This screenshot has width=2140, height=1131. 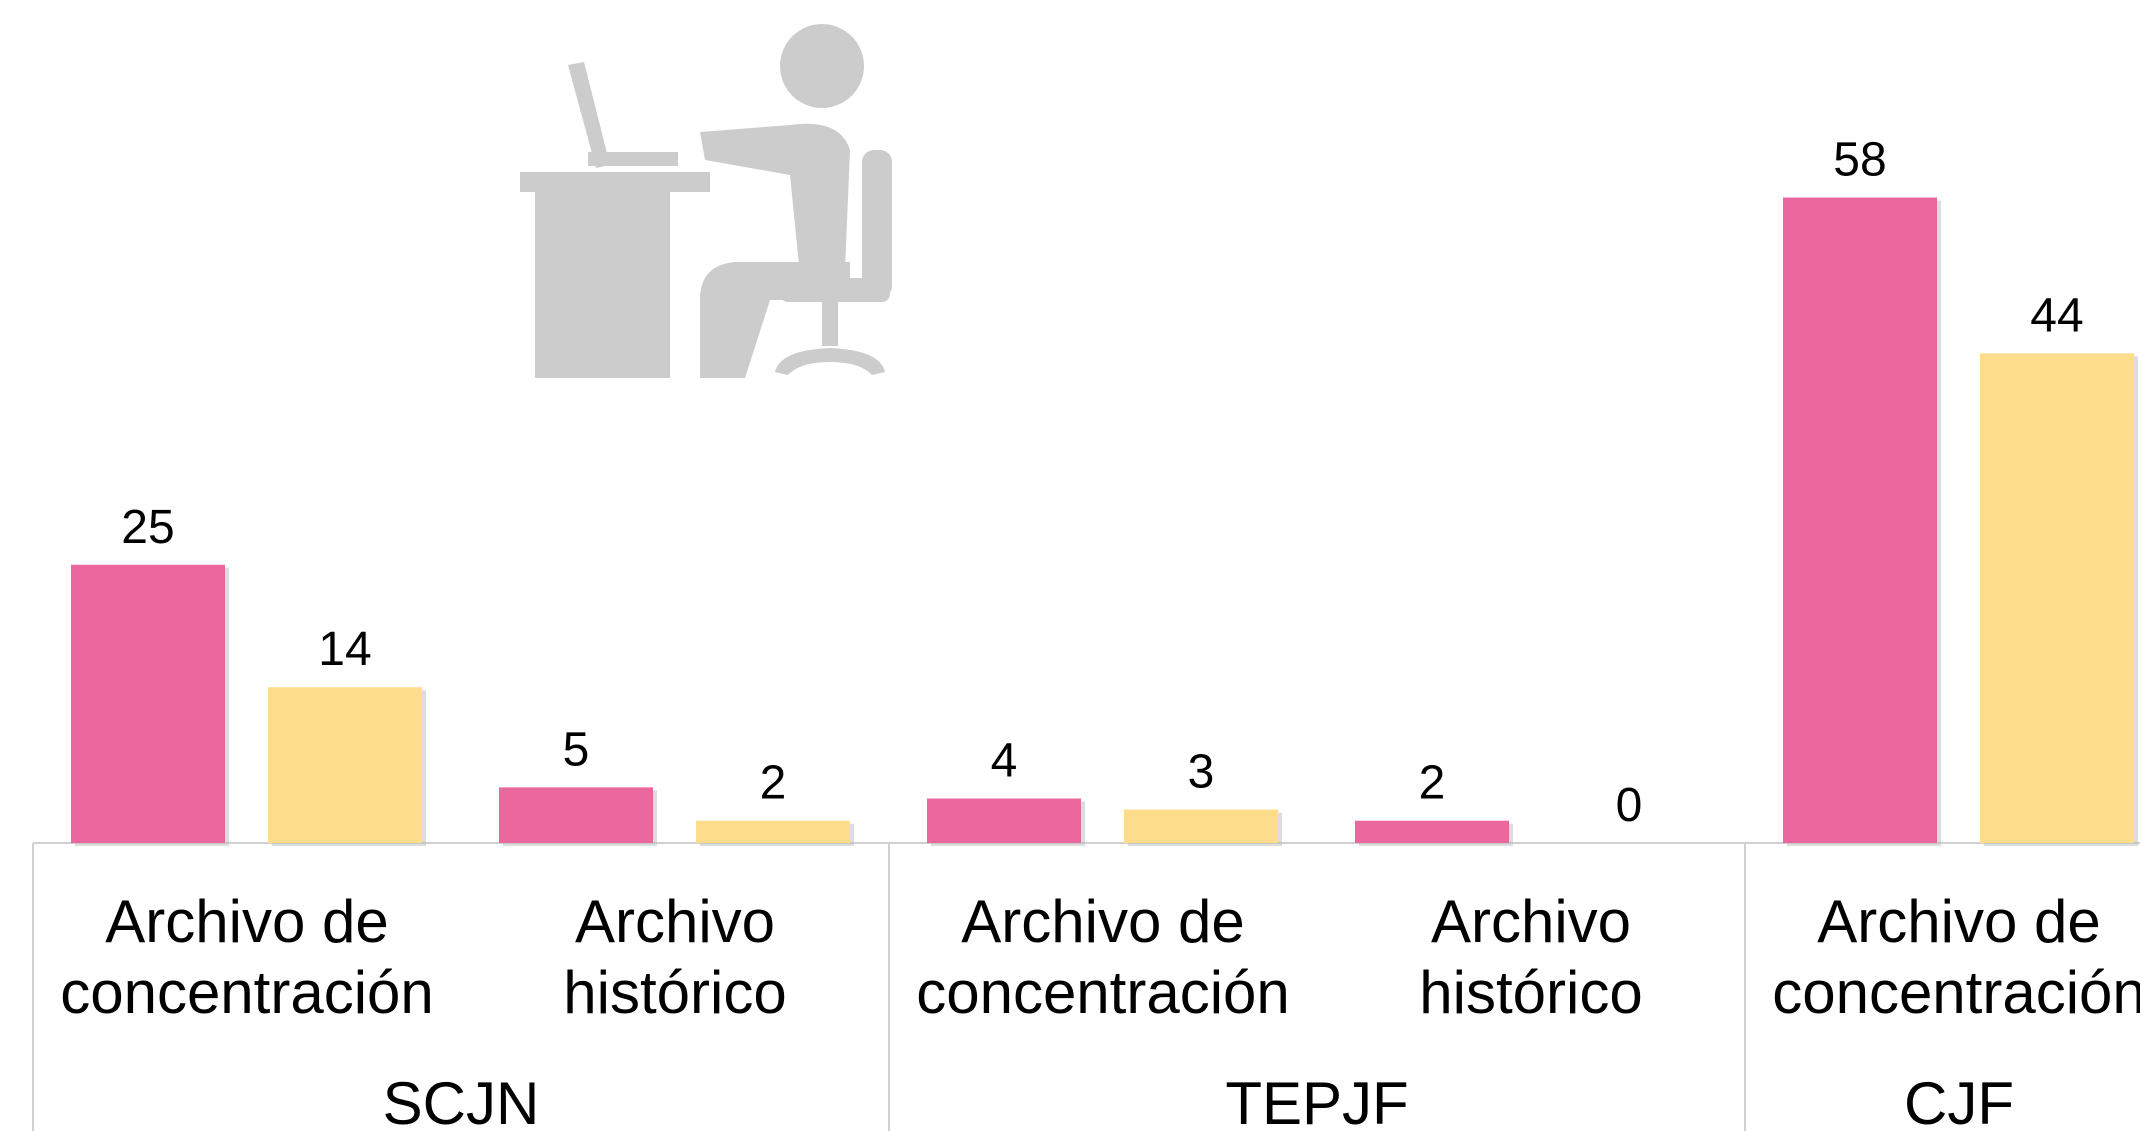 What do you see at coordinates (461, 1100) in the screenshot?
I see `group-label: SCJN` at bounding box center [461, 1100].